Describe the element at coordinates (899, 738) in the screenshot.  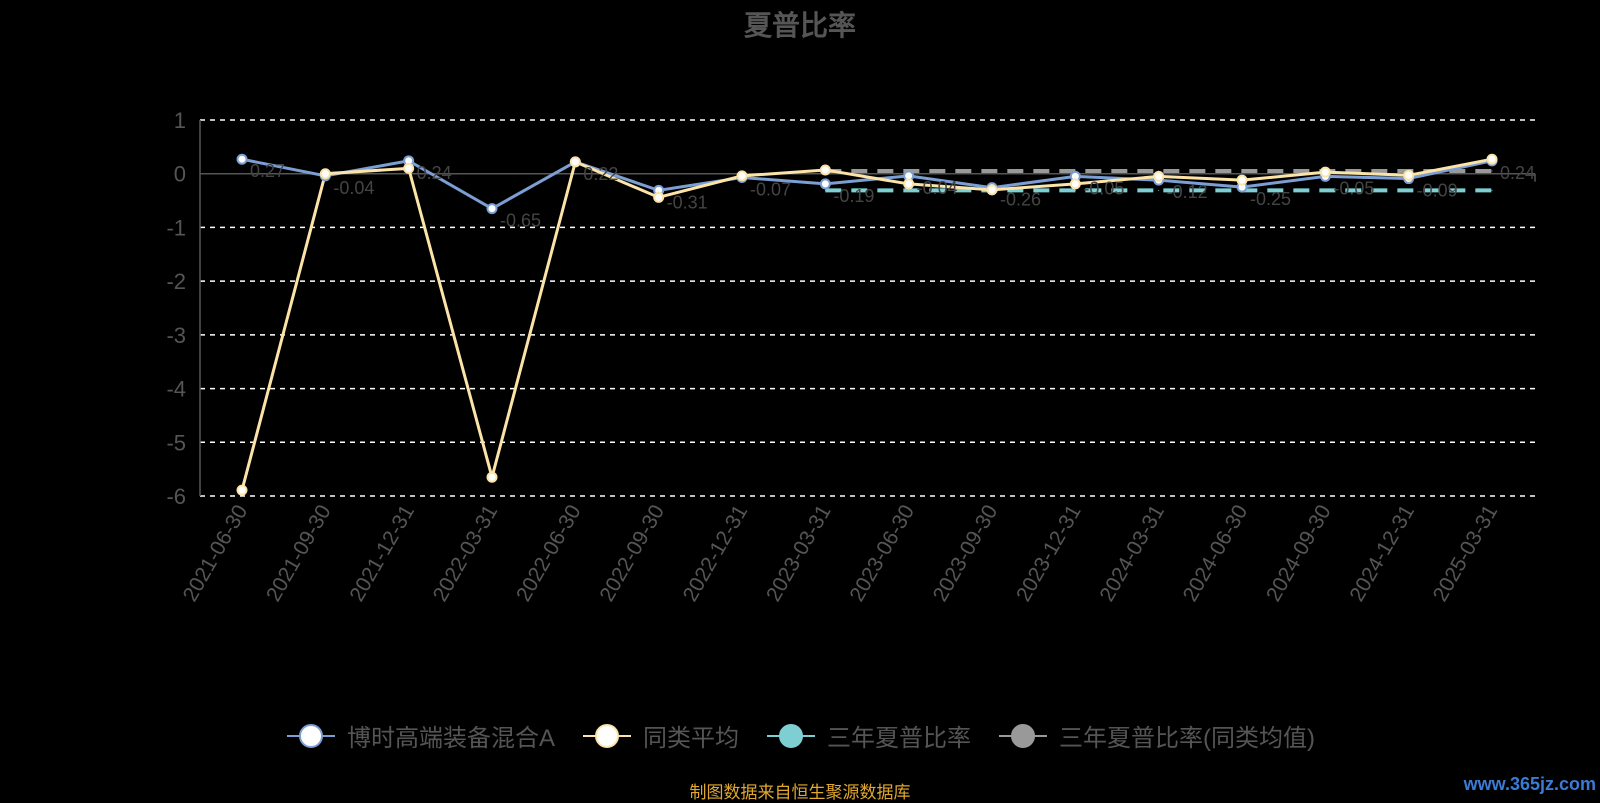
I see `legend-label-3y-sharpe: 三年夏普比率` at that location.